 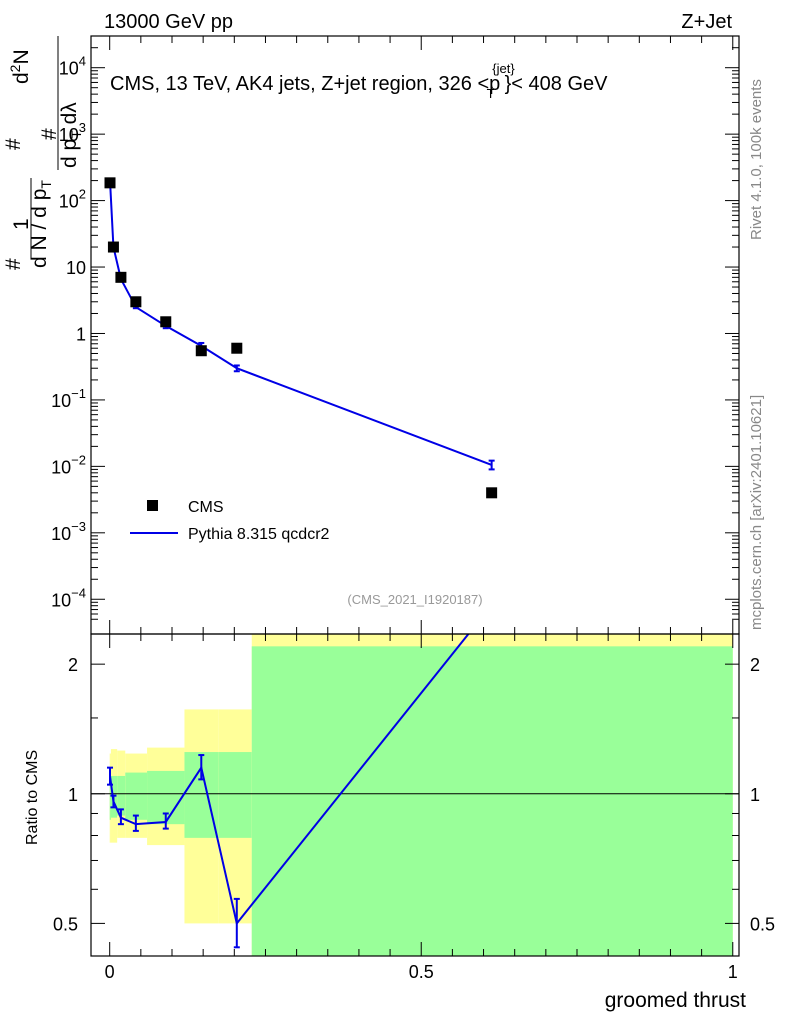 What do you see at coordinates (421, 972) in the screenshot?
I see `x-tick-label: 0.5` at bounding box center [421, 972].